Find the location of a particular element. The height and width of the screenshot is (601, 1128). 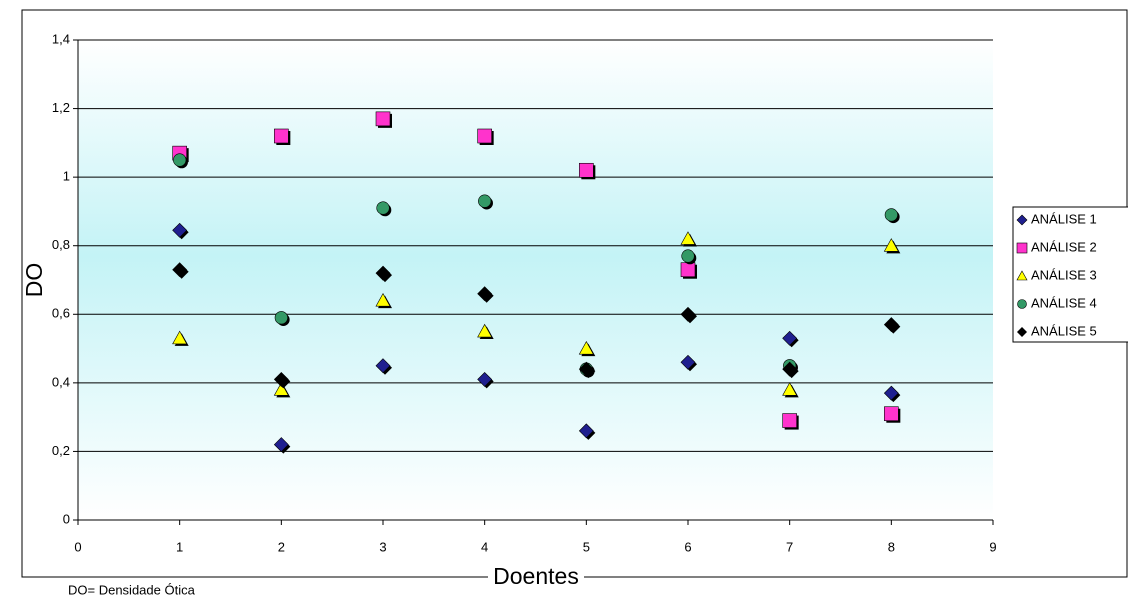

x-tick-label: 7 is located at coordinates (789, 546).